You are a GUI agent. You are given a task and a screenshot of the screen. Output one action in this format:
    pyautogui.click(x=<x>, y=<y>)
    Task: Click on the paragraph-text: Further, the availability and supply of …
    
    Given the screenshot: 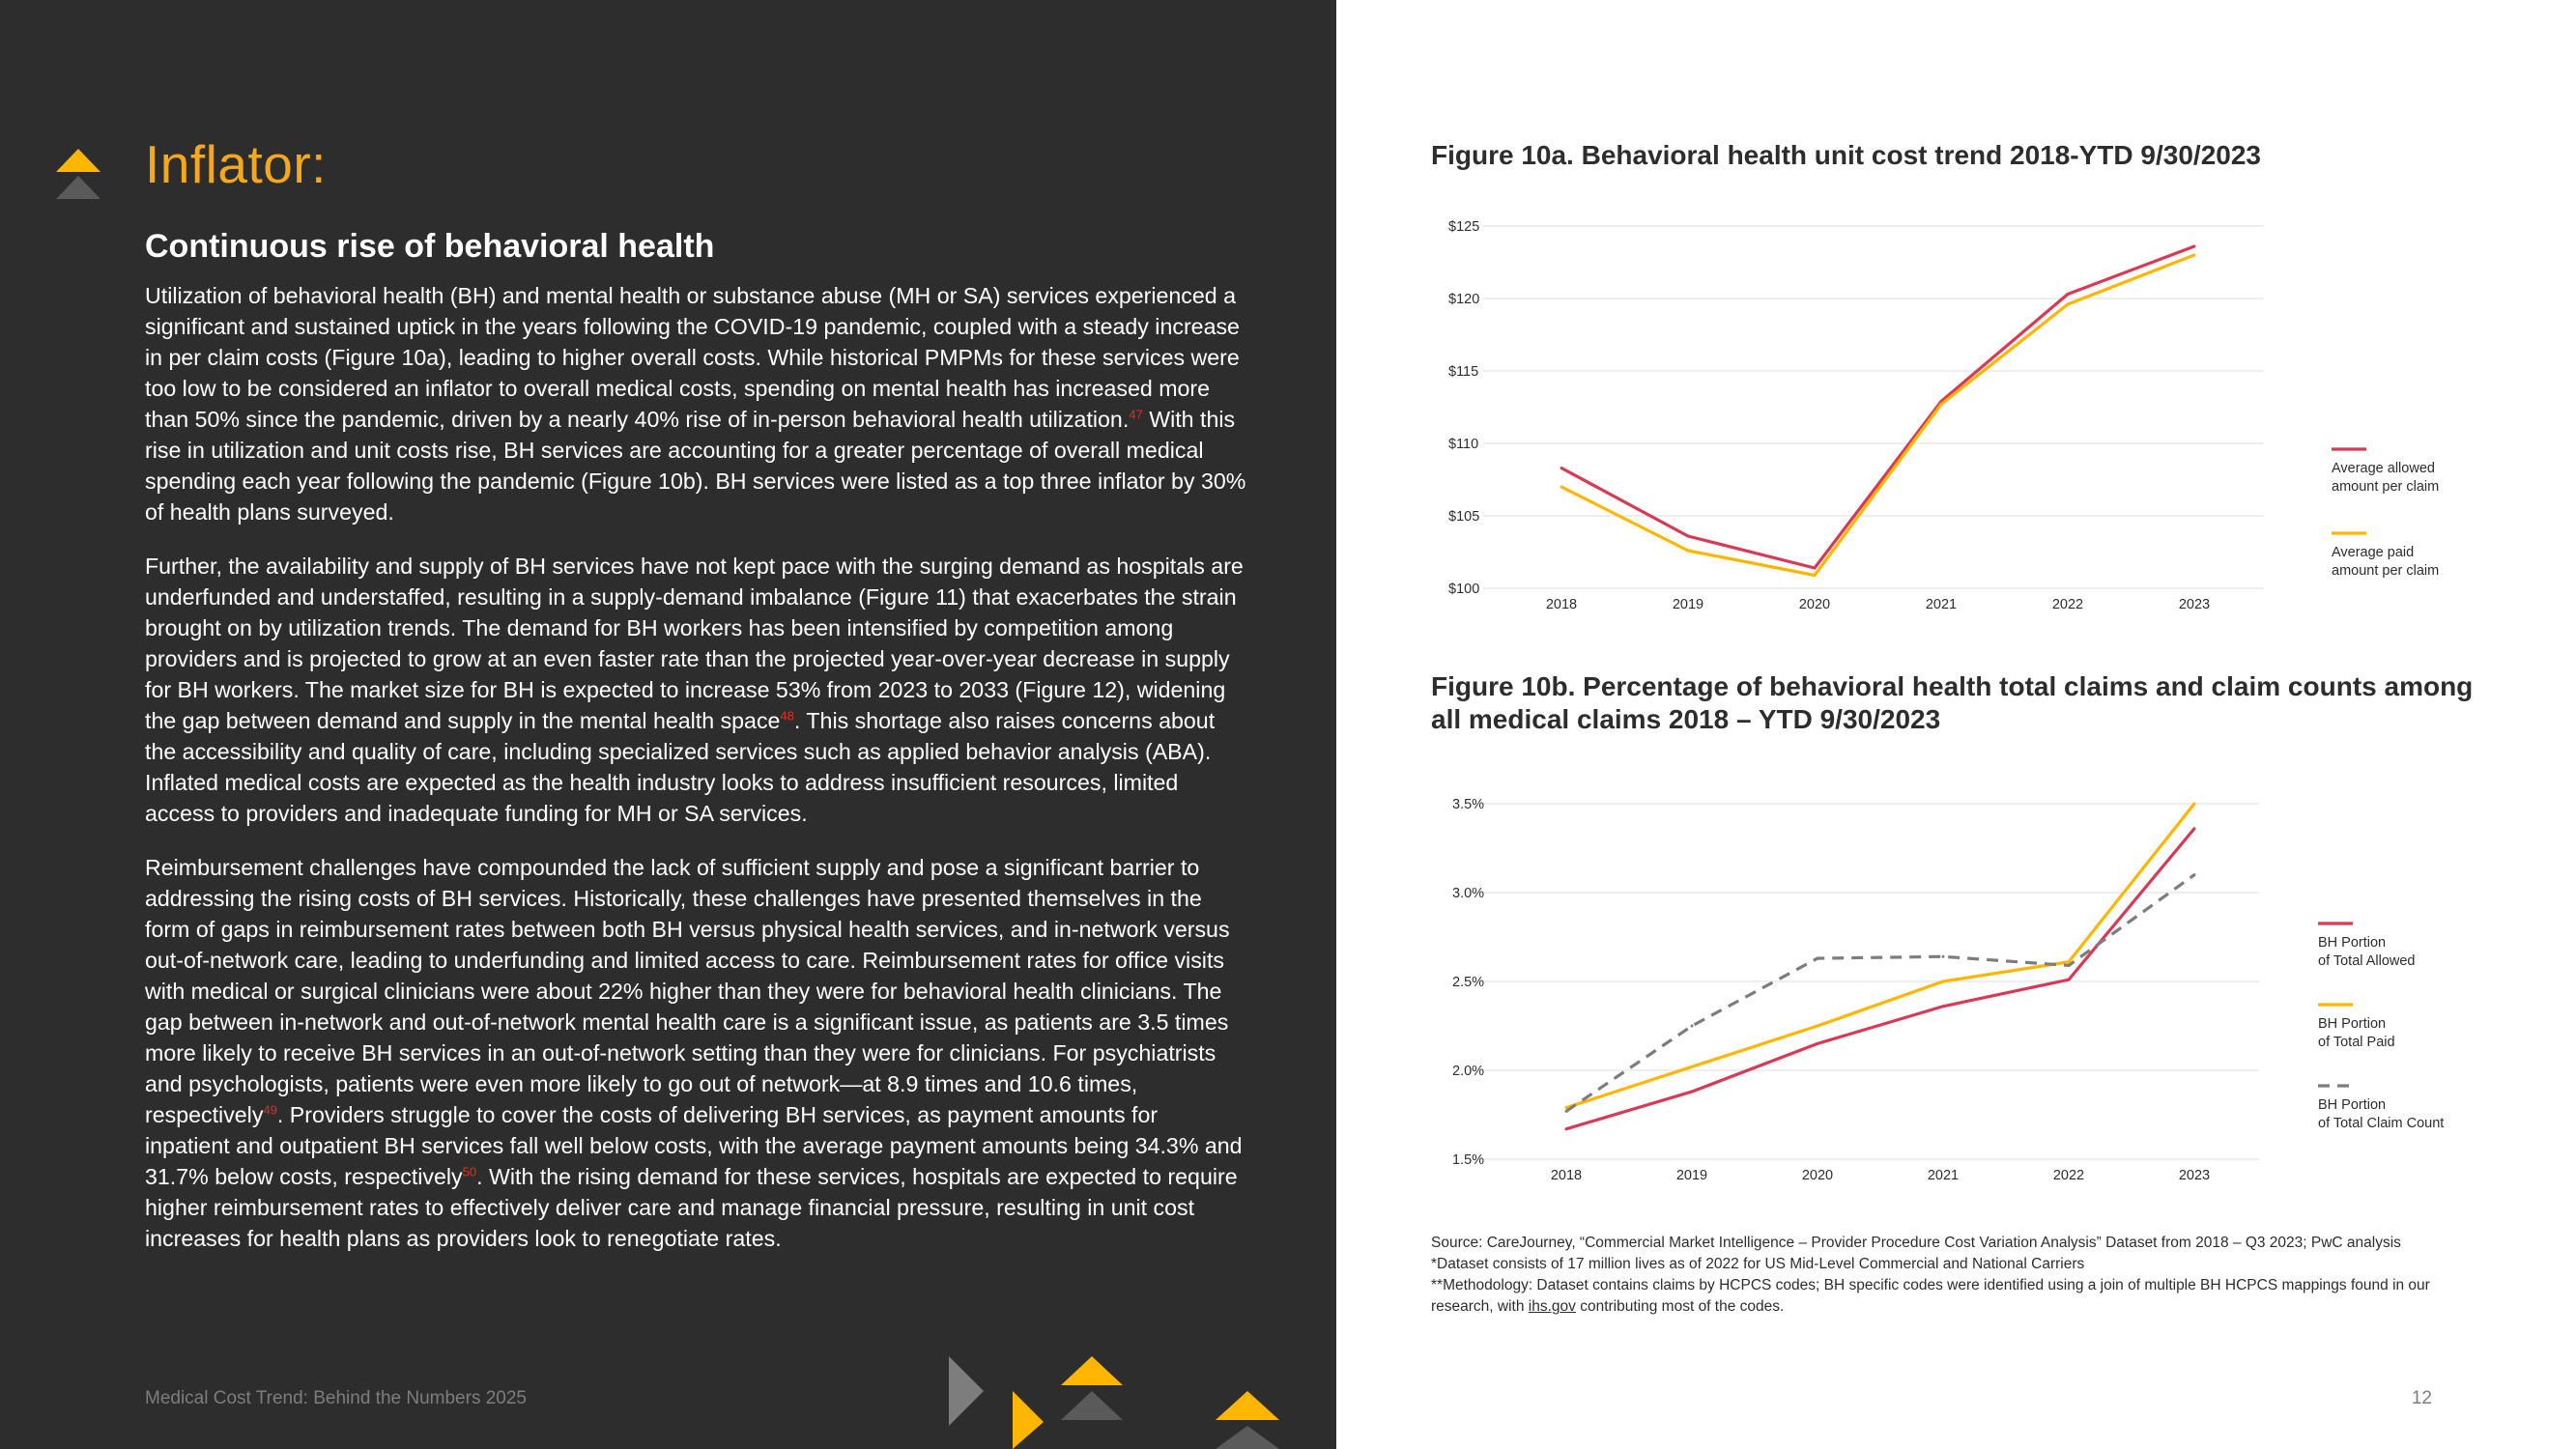 What is the action you would take?
    pyautogui.click(x=695, y=643)
    